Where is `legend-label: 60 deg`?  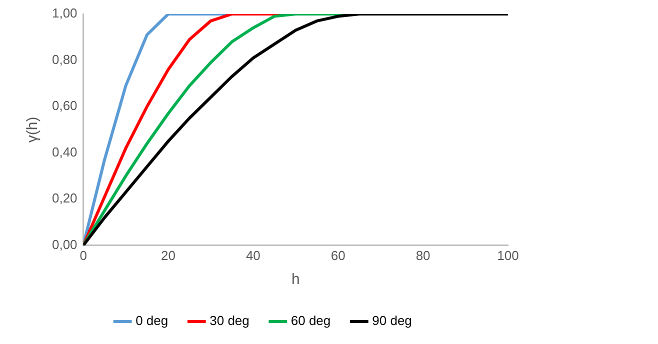
legend-label: 60 deg is located at coordinates (310, 320).